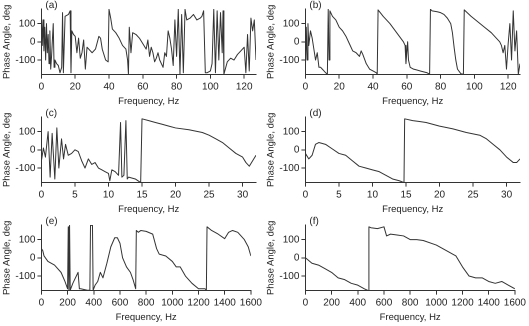  Describe the element at coordinates (315, 5) in the screenshot. I see `chart-title: (b)` at that location.